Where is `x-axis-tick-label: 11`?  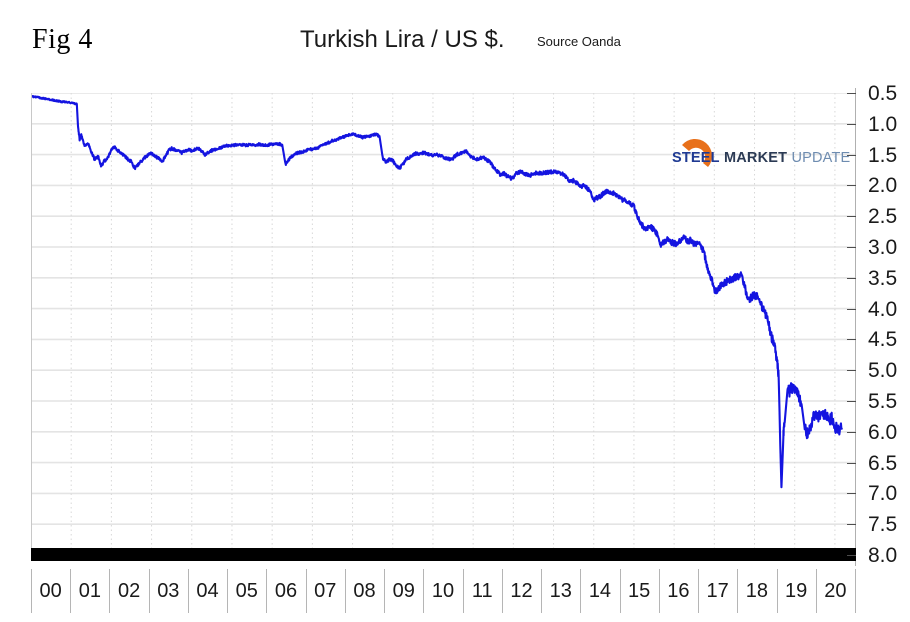
x-axis-tick-label: 11 is located at coordinates (482, 591).